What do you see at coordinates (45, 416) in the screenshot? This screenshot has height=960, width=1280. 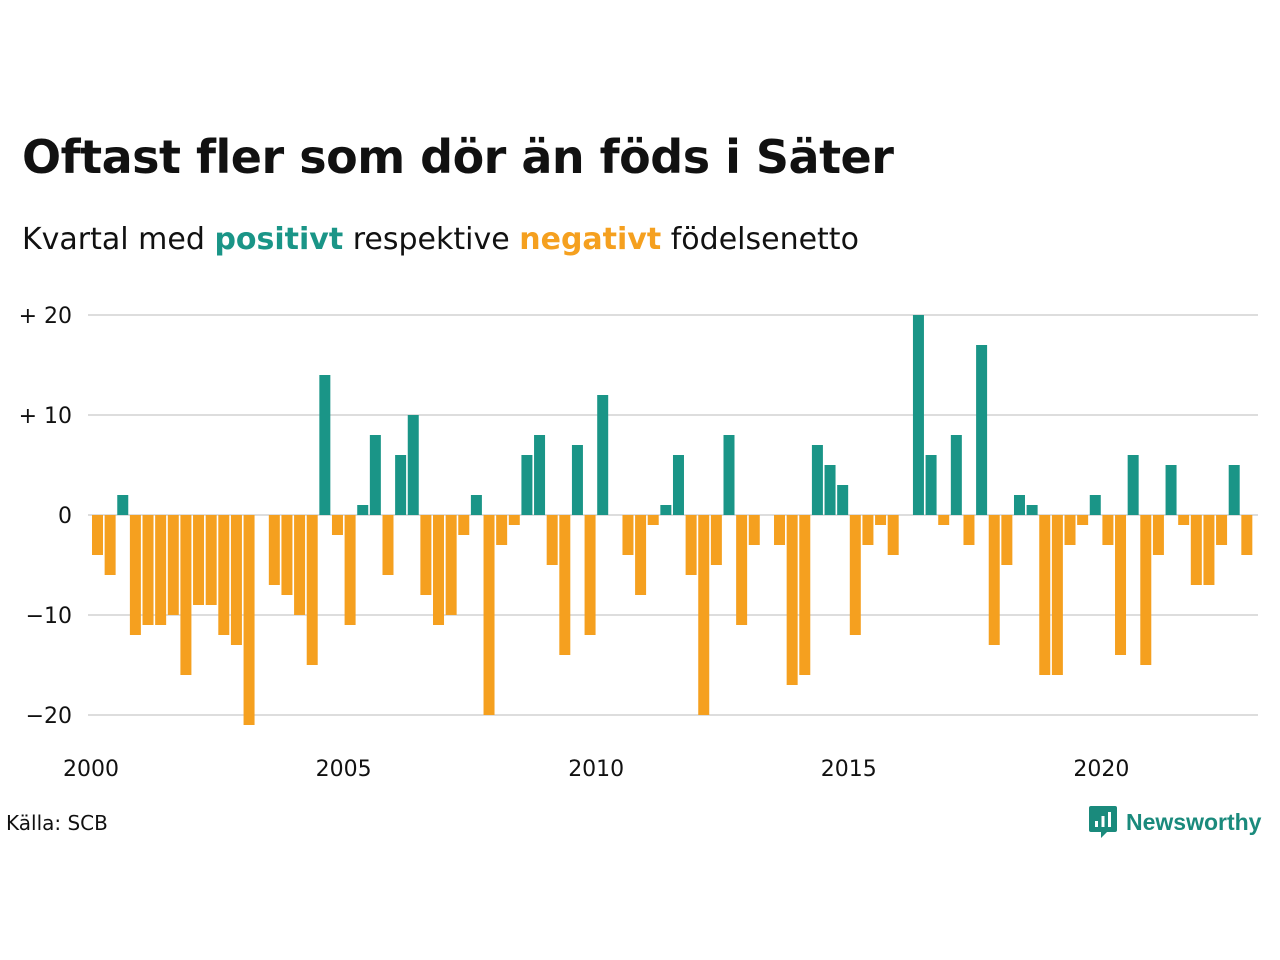 I see `y-tick-label: + 10` at bounding box center [45, 416].